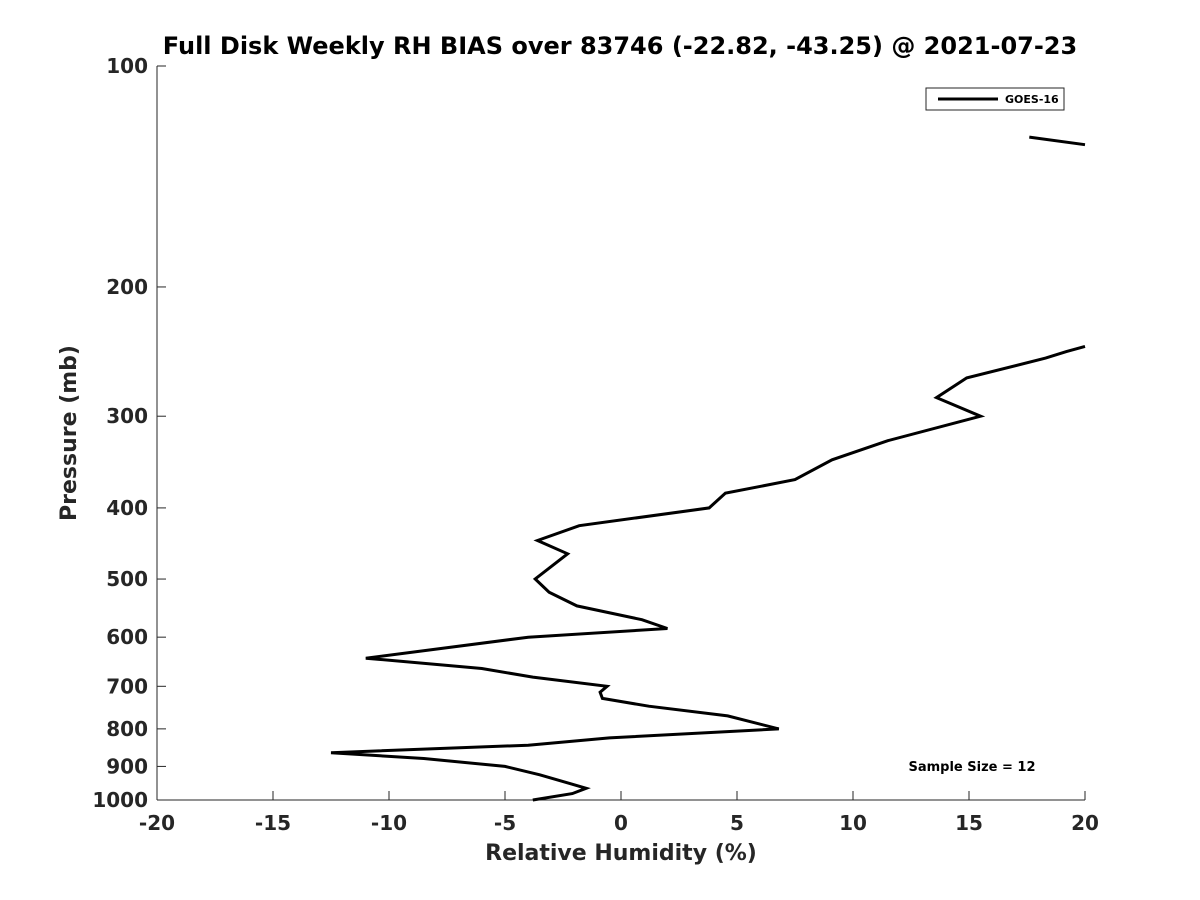 This screenshot has height=900, width=1200. I want to click on y-tick-label: 100, so click(127, 66).